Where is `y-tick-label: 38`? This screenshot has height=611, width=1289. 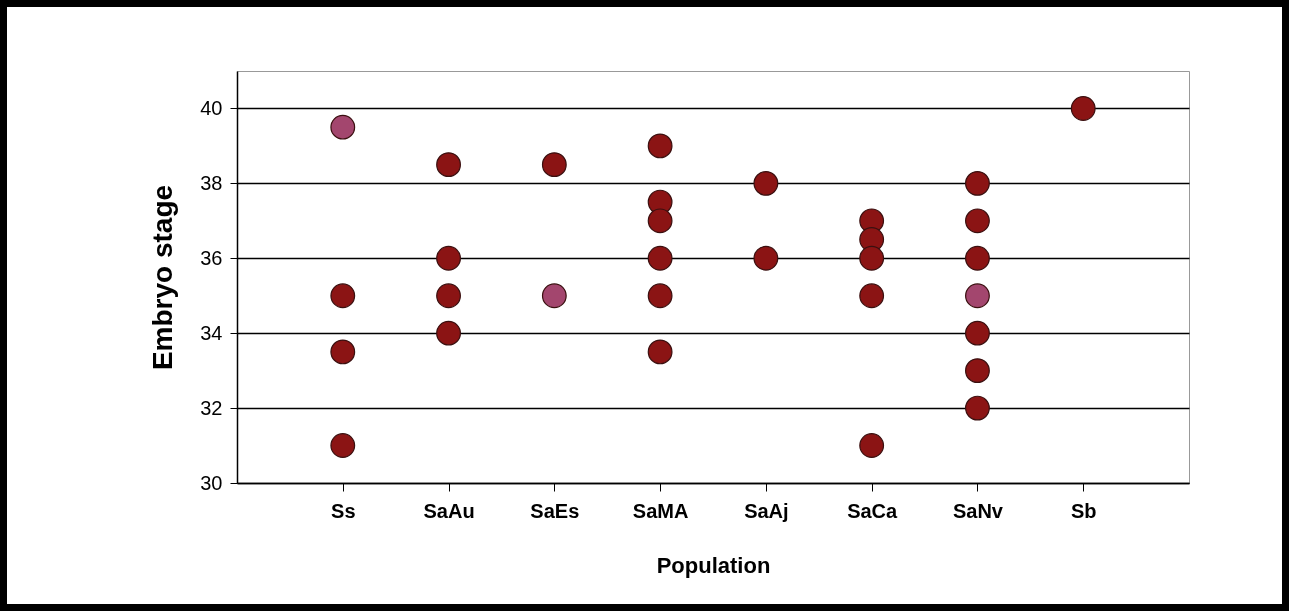
y-tick-label: 38 is located at coordinates (211, 182).